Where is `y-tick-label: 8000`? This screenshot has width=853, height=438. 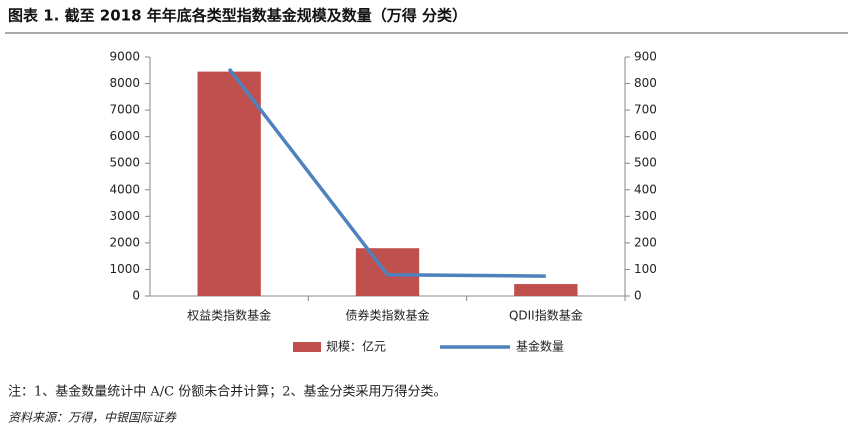
y-tick-label: 8000 is located at coordinates (124, 83).